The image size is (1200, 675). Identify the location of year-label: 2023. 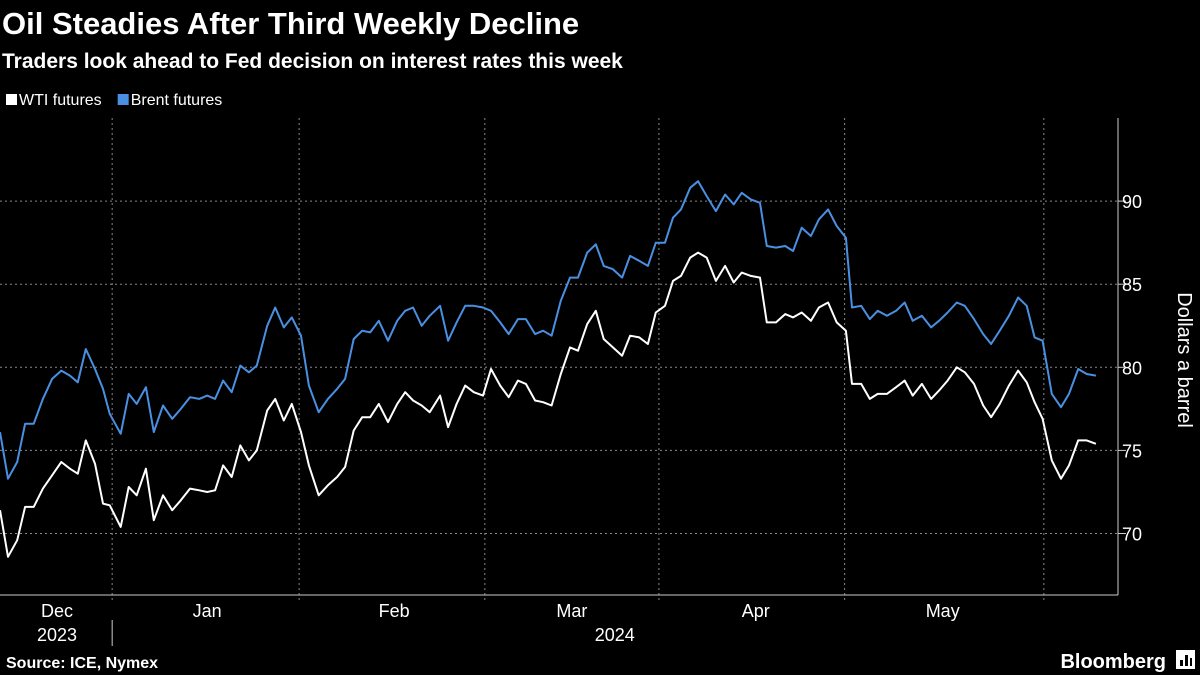
(57, 635).